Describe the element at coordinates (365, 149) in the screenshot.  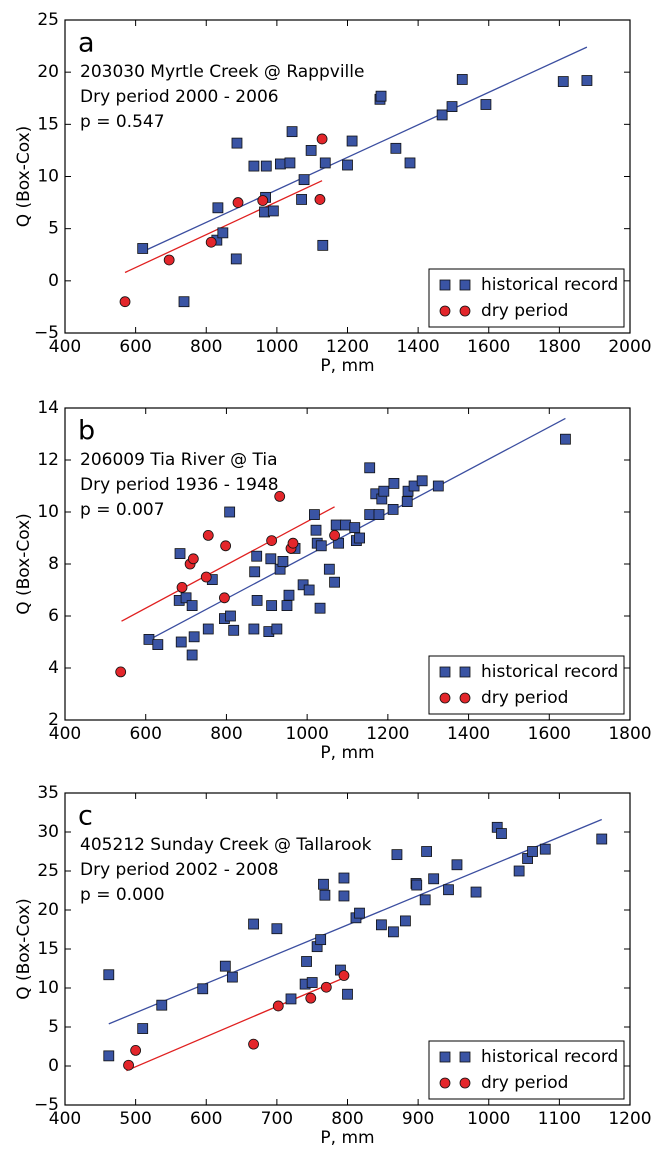
I see `fit-line` at that location.